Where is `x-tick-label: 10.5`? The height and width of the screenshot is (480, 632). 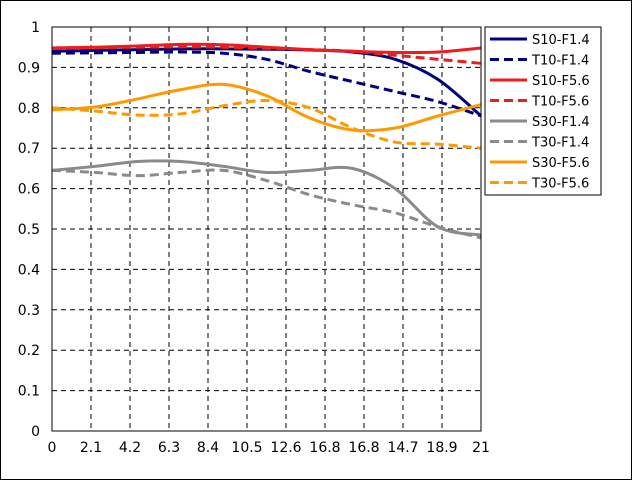 x-tick-label: 10.5 is located at coordinates (246, 448).